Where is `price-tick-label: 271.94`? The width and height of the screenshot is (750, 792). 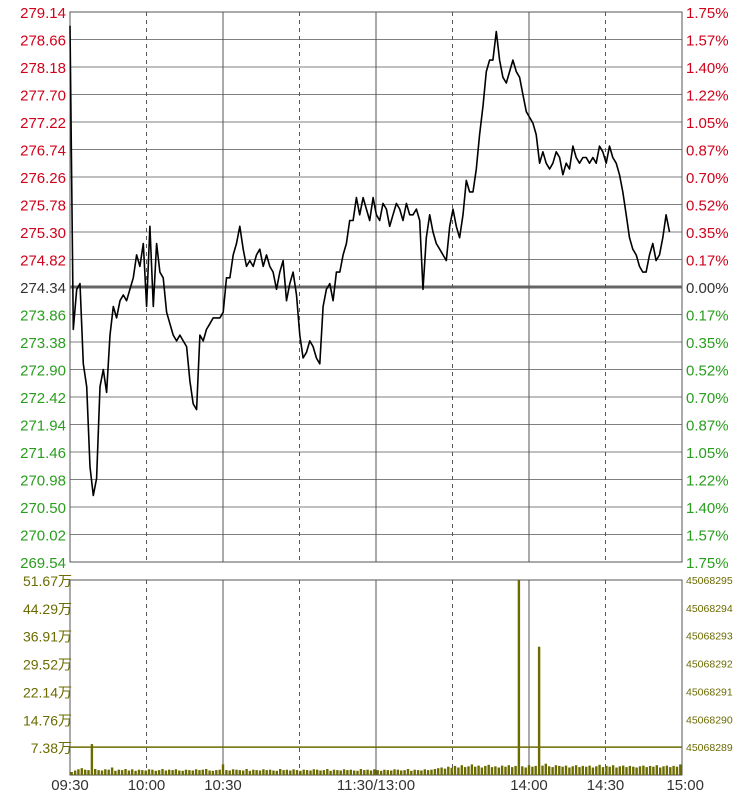 price-tick-label: 271.94 is located at coordinates (43, 426).